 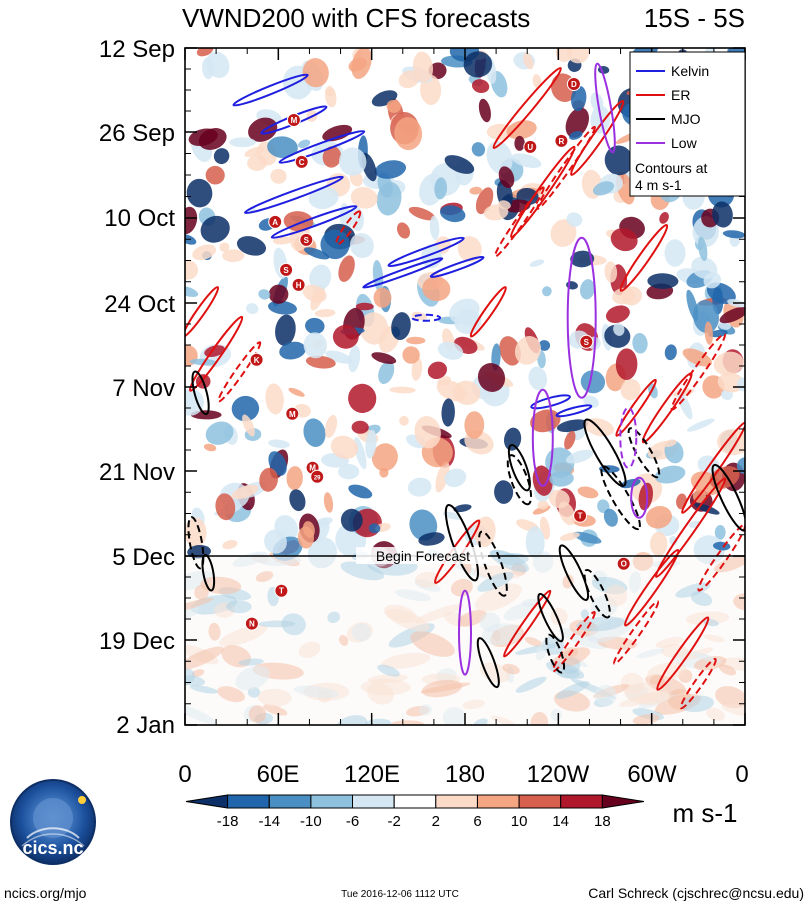 What do you see at coordinates (687, 124) in the screenshot?
I see `legend: Kelvin ER MJO Low Contours at 4 m s-1` at bounding box center [687, 124].